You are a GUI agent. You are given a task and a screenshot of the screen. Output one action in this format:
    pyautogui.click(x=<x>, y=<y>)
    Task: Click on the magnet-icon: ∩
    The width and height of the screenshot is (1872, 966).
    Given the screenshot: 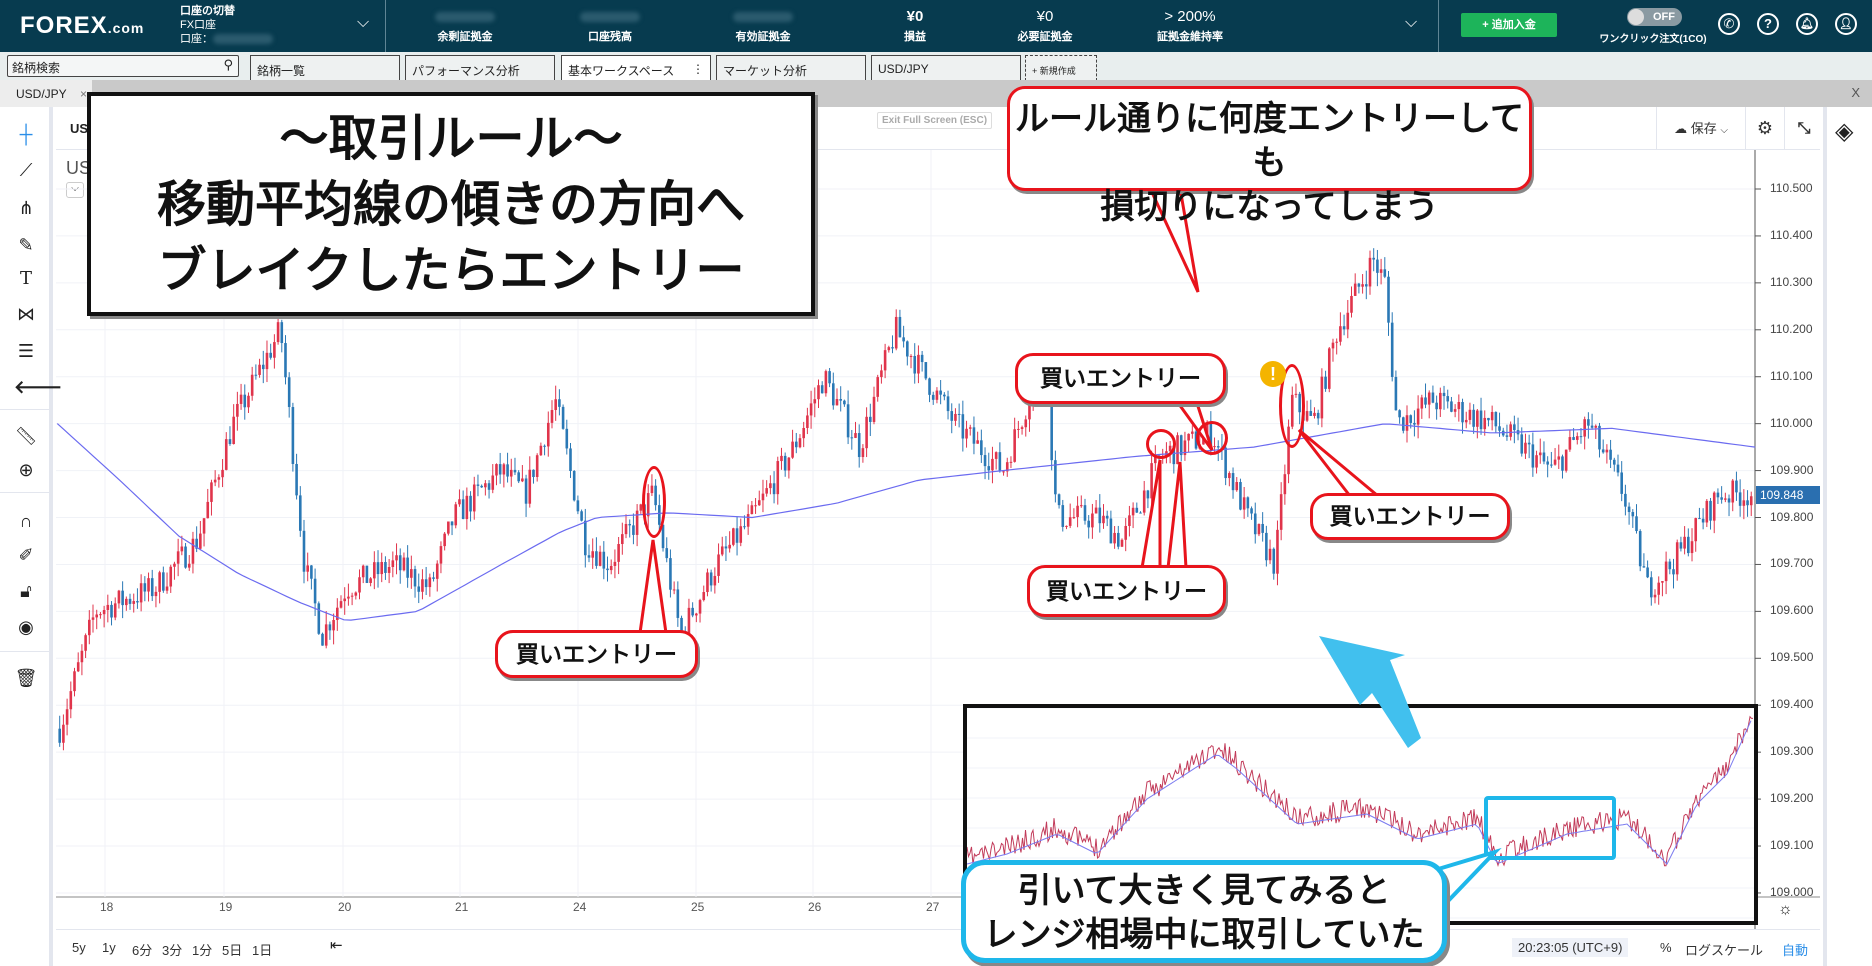 What is the action you would take?
    pyautogui.click(x=26, y=521)
    